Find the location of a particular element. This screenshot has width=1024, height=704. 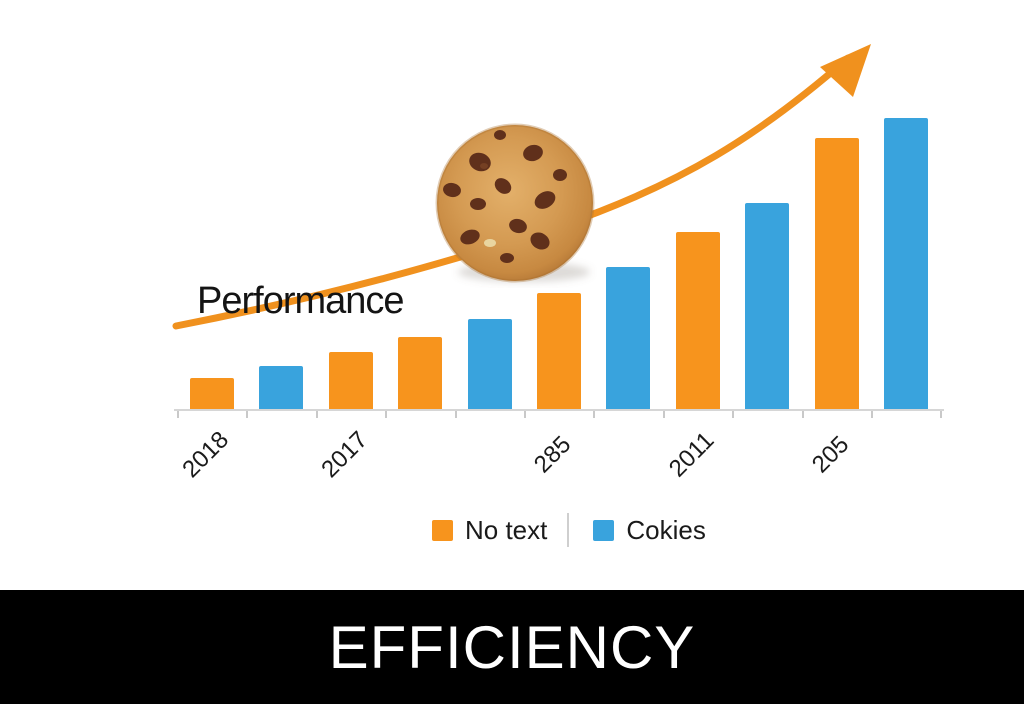

legend-divider is located at coordinates (568, 530).